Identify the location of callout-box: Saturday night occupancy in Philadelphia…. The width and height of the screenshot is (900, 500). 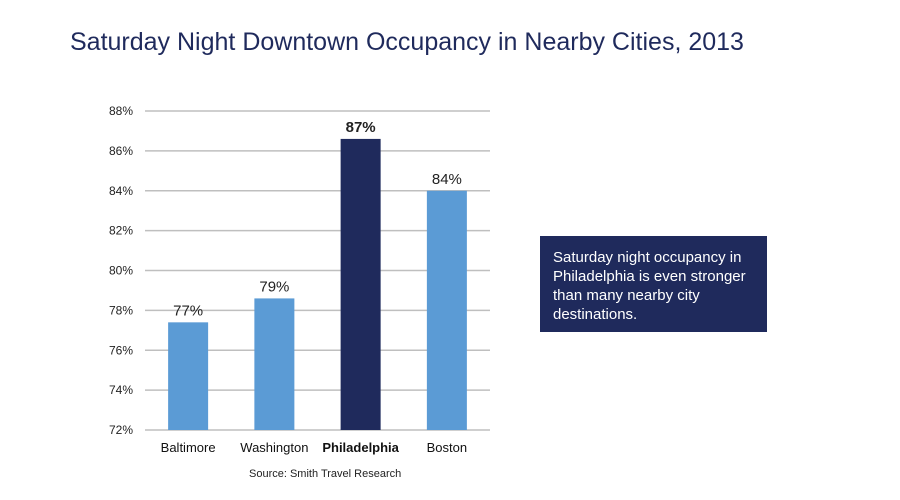
(653, 284).